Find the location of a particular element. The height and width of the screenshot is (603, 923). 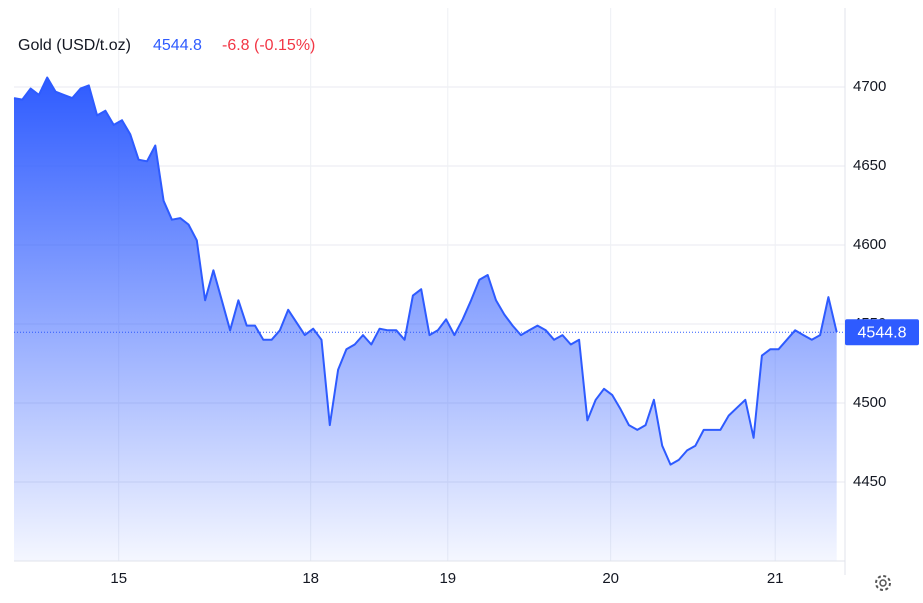

x-tick-label: 20 is located at coordinates (610, 578).